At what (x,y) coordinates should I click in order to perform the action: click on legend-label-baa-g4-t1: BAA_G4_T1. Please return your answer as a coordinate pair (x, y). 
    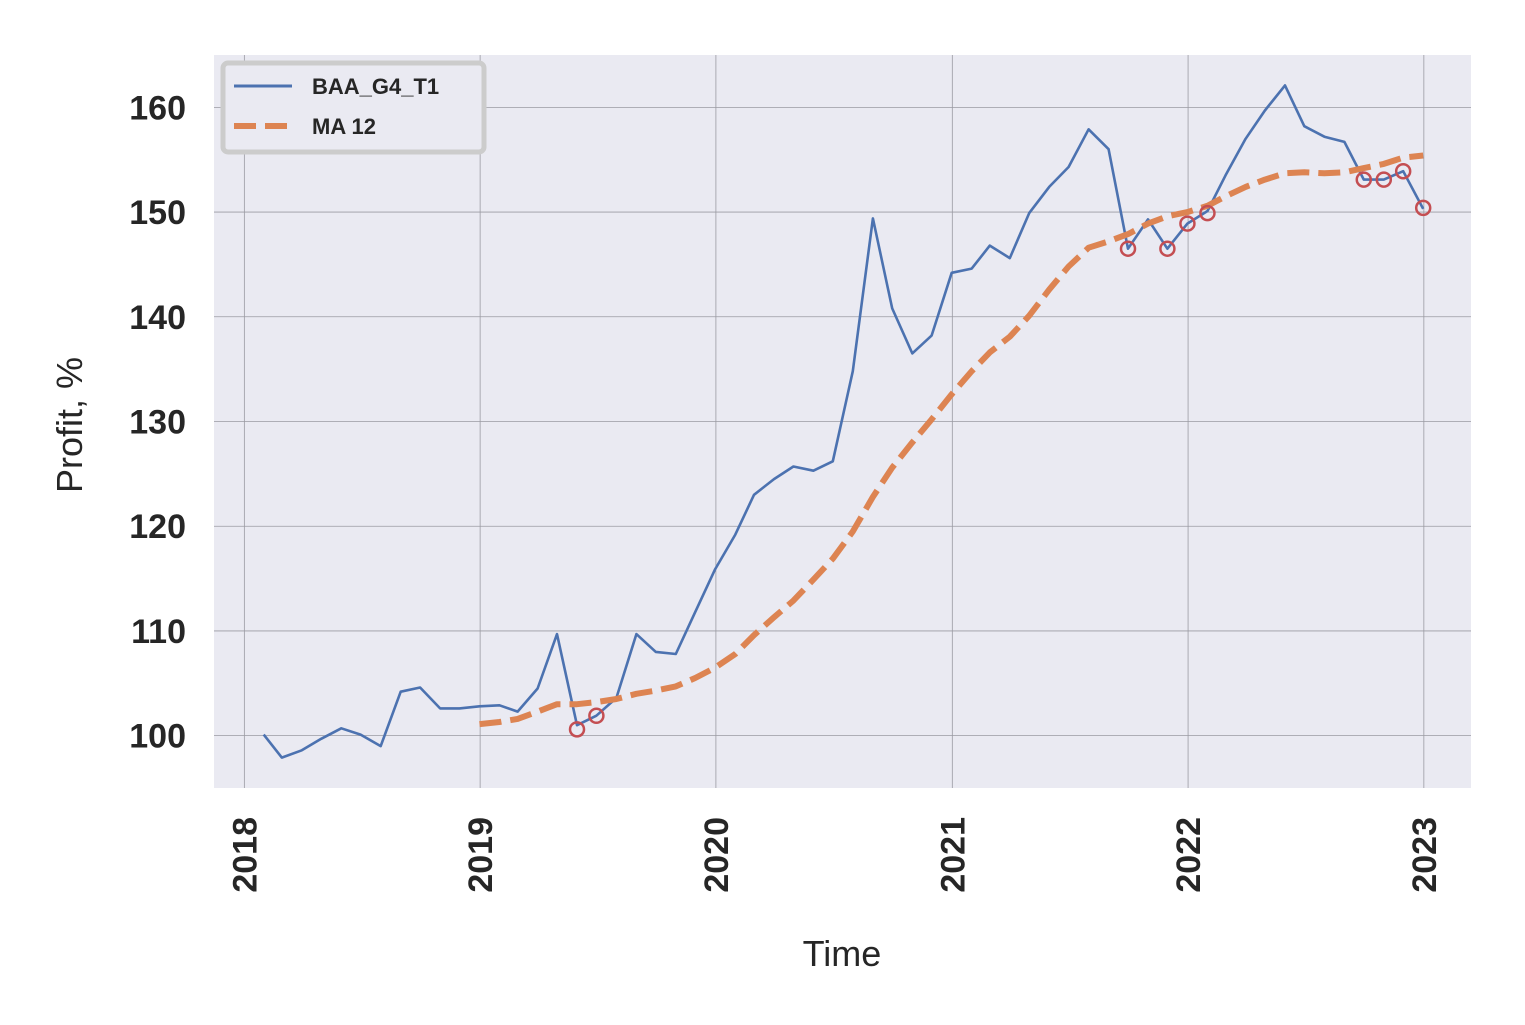
    Looking at the image, I should click on (375, 86).